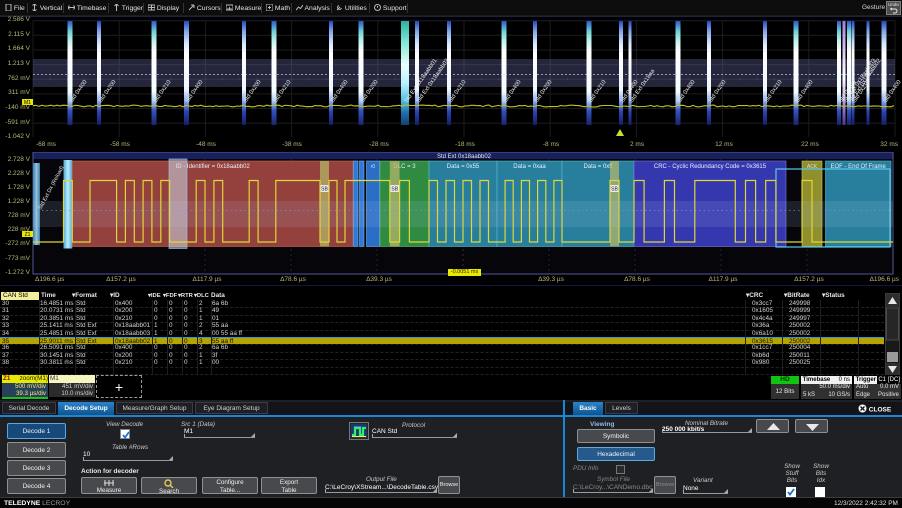 Image resolution: width=902 pixels, height=508 pixels. I want to click on svg-text: Data = 0xaa, so click(529, 167).